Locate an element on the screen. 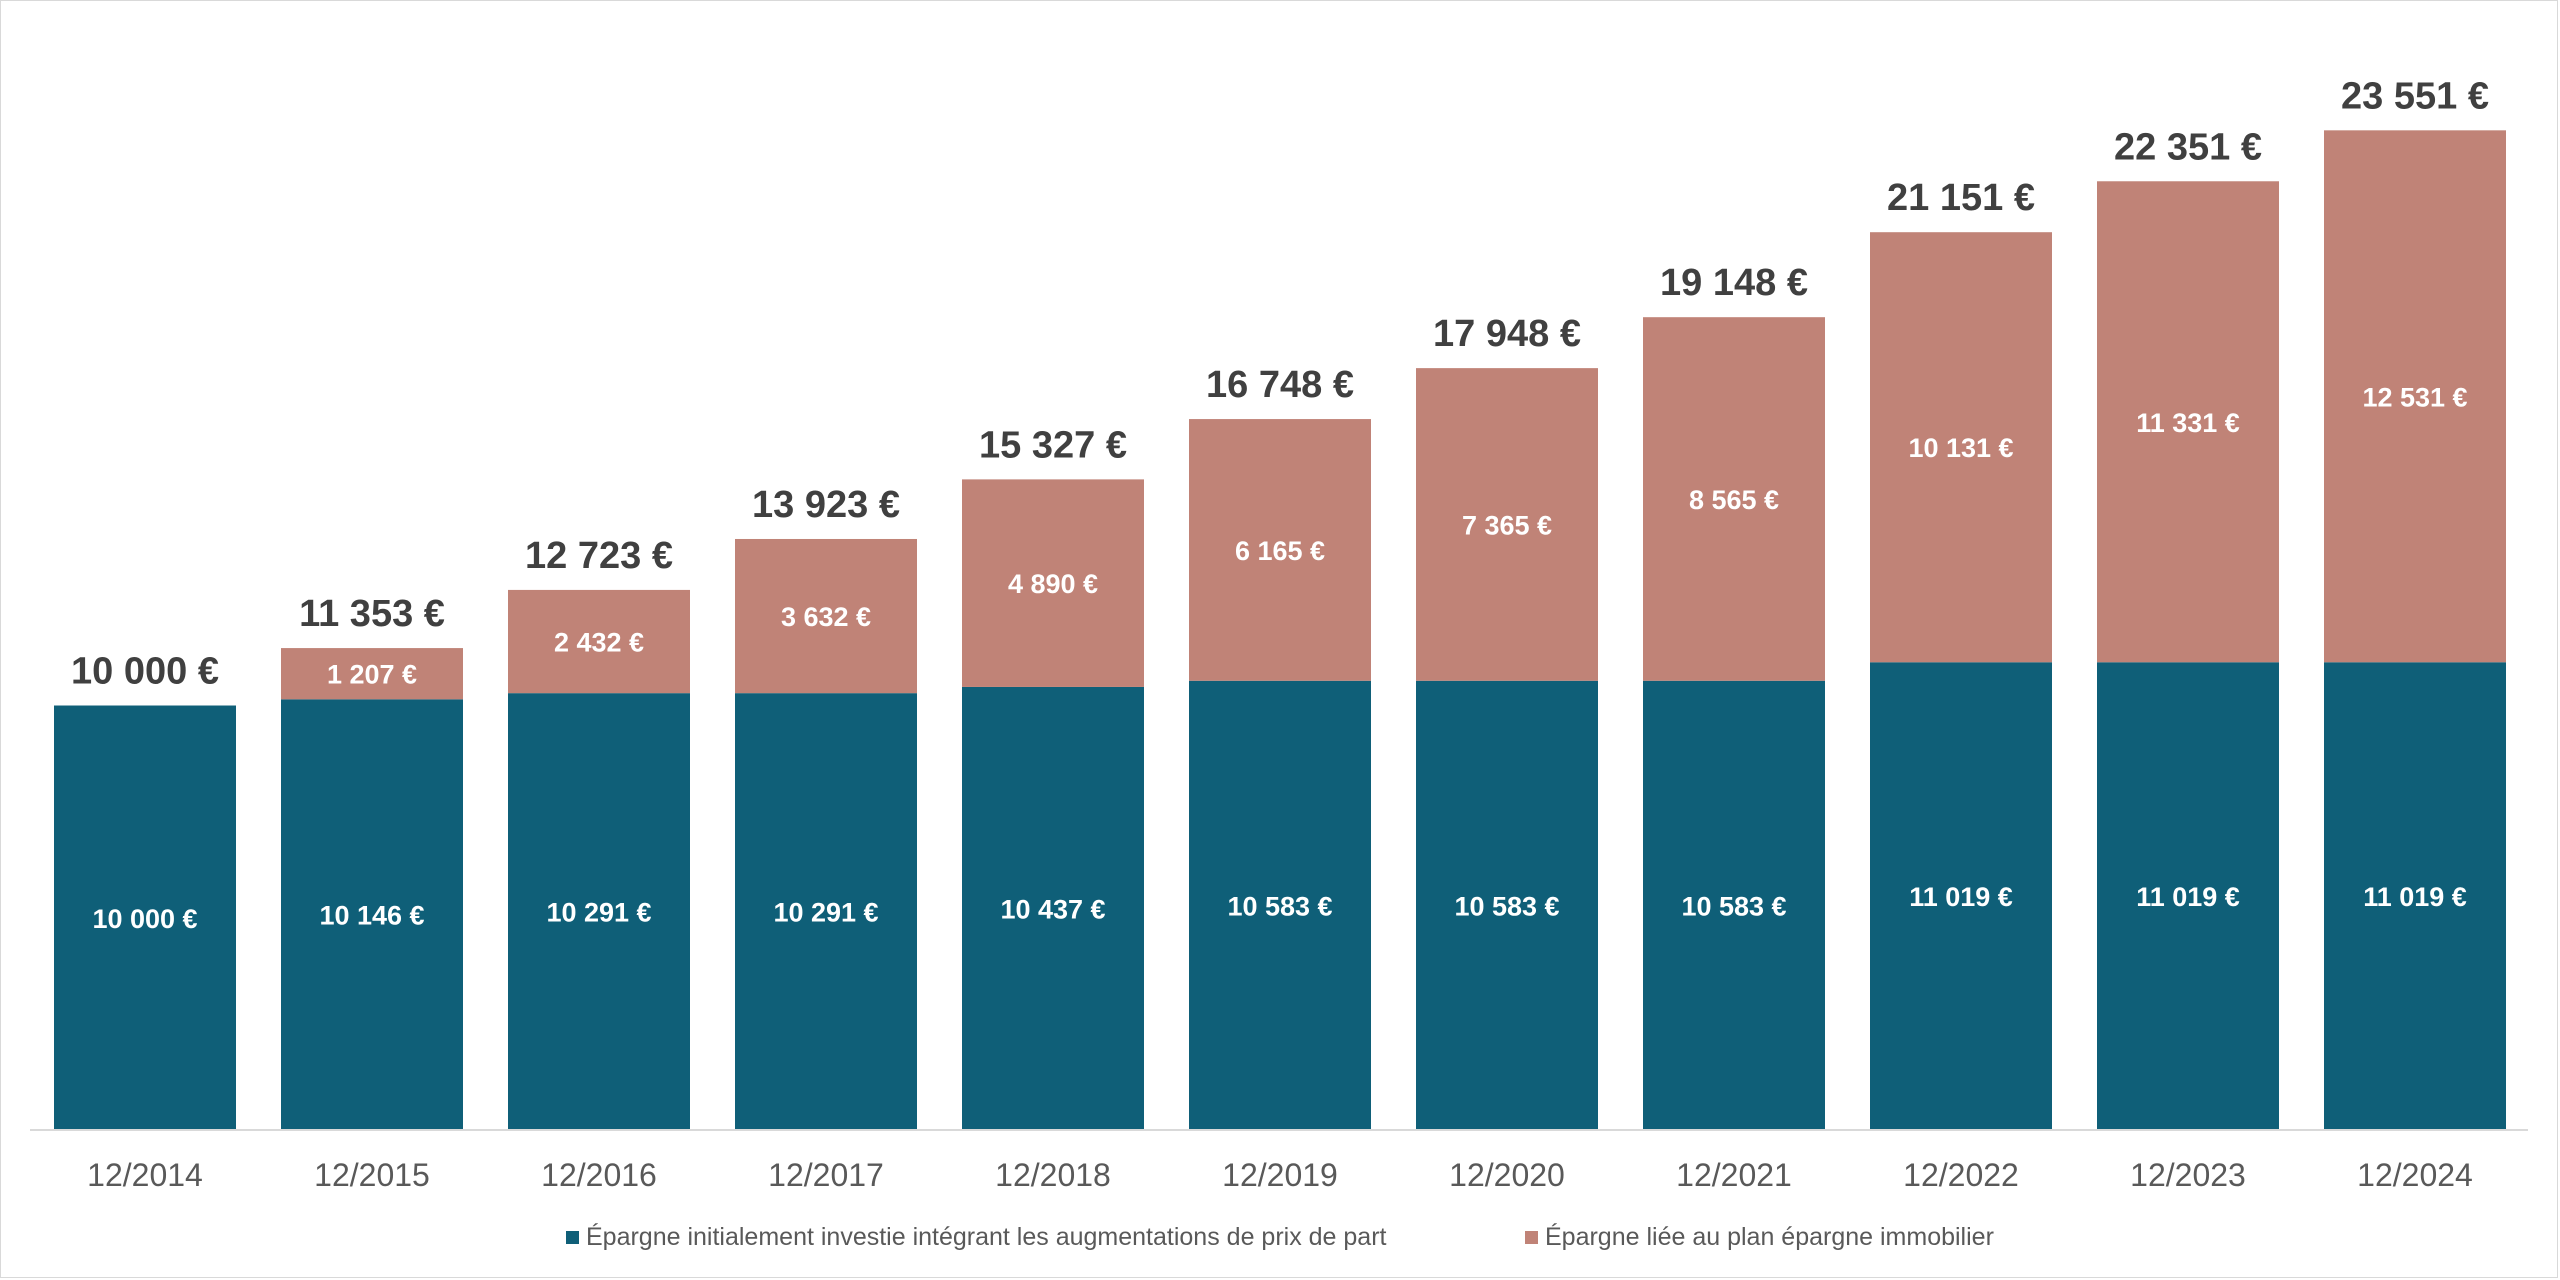  x-tick-label: 12/2024 is located at coordinates (2415, 1175).